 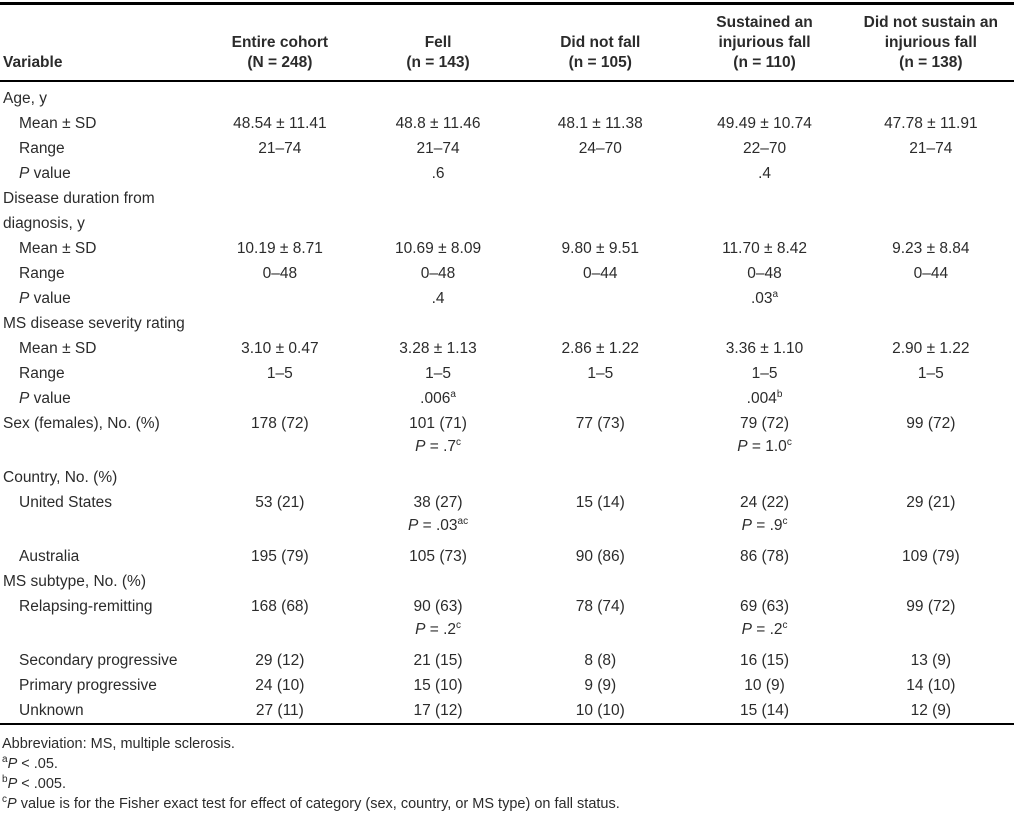 I want to click on row-label: MS disease severity rating, so click(x=94, y=323).